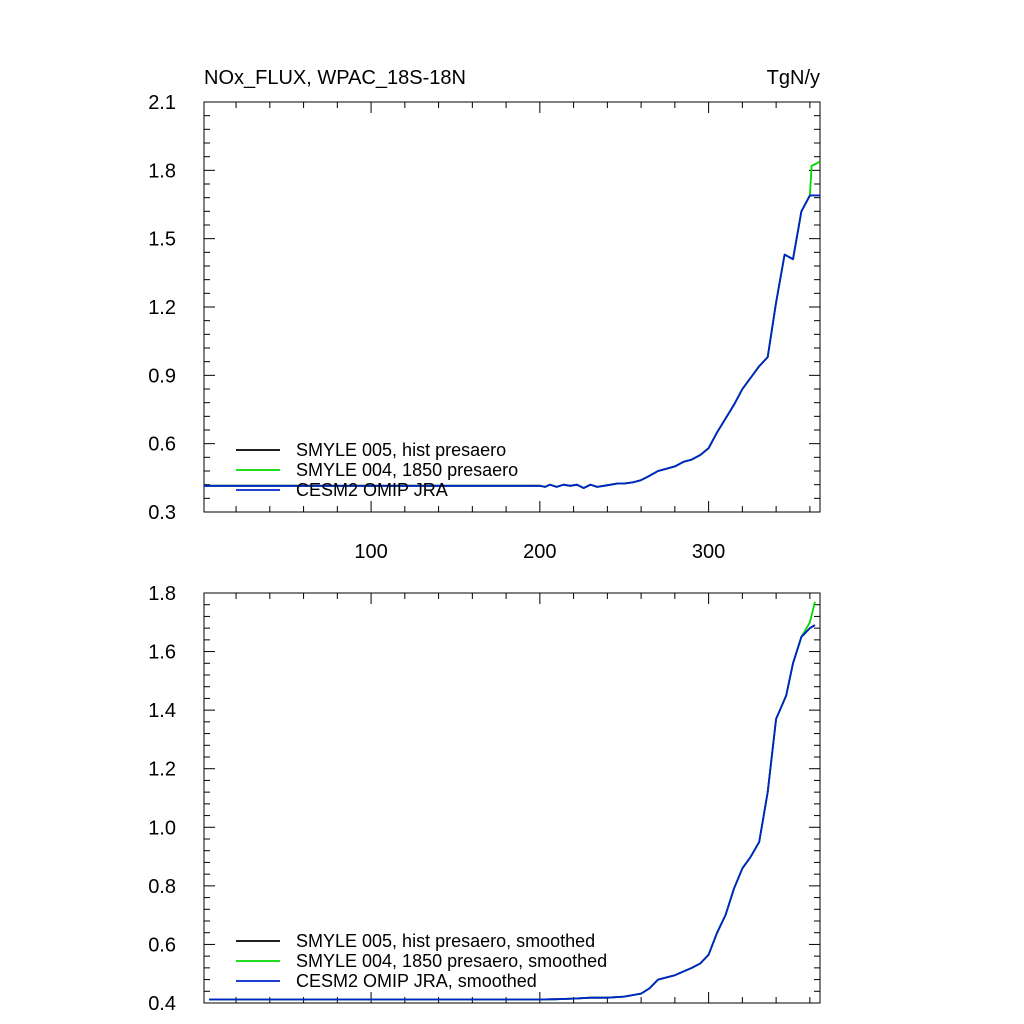 Image resolution: width=1024 pixels, height=1024 pixels. What do you see at coordinates (162, 240) in the screenshot?
I see `top-y-tick-label: 1.5` at bounding box center [162, 240].